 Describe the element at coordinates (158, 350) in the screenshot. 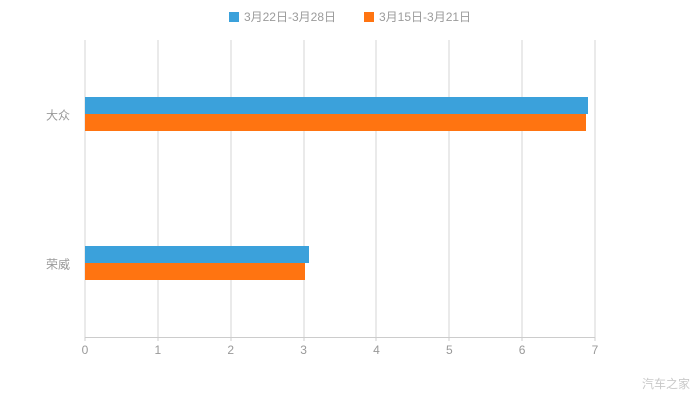

I see `x-tick-label: 1` at that location.